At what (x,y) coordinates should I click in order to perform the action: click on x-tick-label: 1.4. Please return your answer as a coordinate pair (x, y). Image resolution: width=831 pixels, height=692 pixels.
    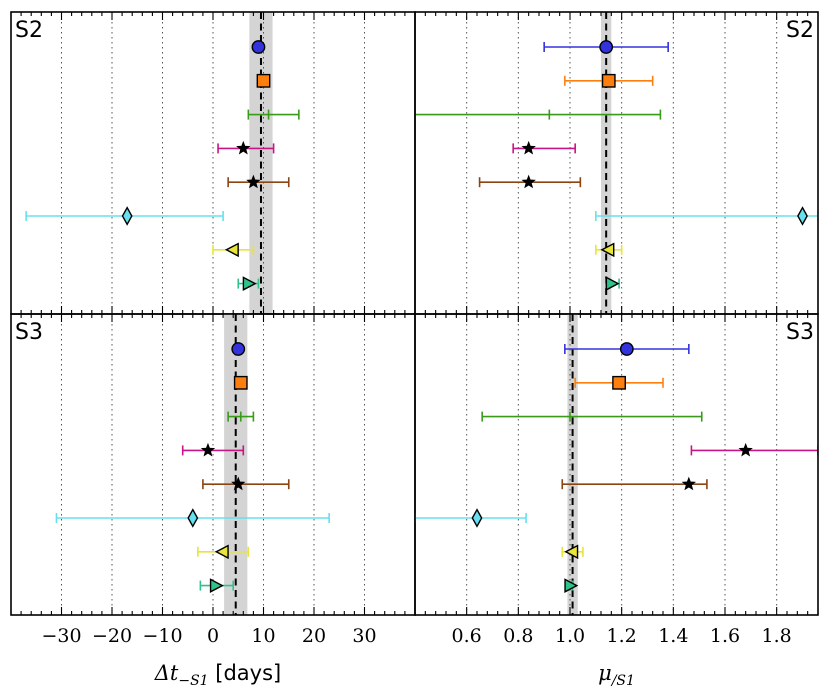
    Looking at the image, I should click on (673, 636).